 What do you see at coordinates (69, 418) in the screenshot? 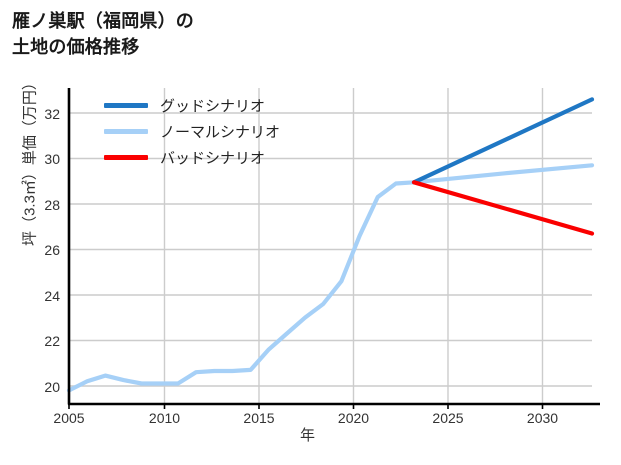
I see `x-tick-label-2005: 2005` at bounding box center [69, 418].